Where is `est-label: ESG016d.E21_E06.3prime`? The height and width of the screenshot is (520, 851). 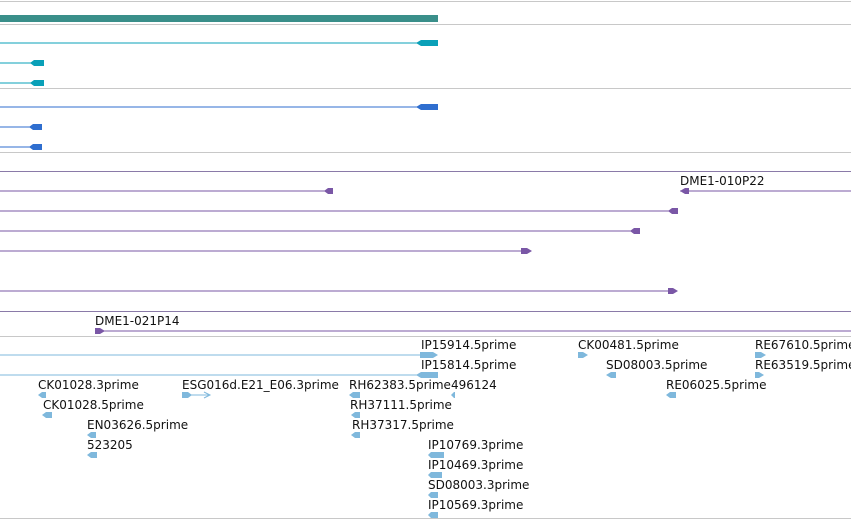
est-label: ESG016d.E21_E06.3prime is located at coordinates (260, 385).